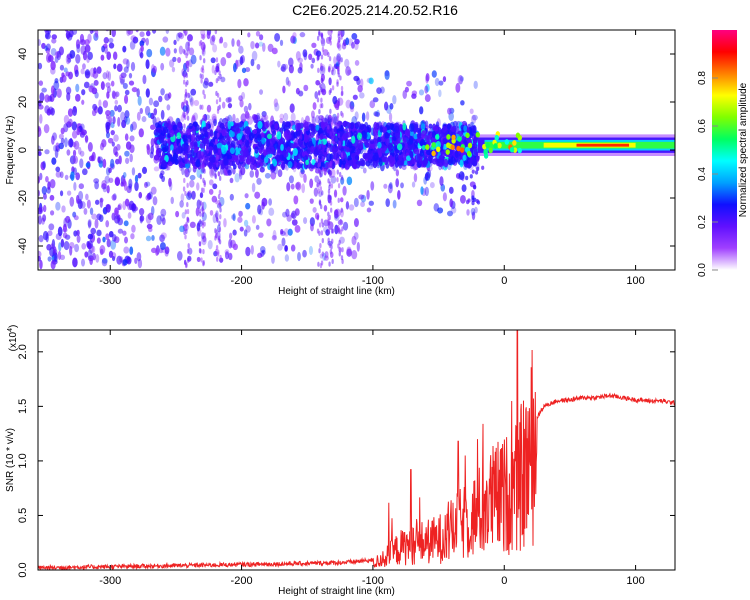 Image resolution: width=750 pixels, height=600 pixels. Describe the element at coordinates (23, 246) in the screenshot. I see `heatmap-y-tick-label: -40` at that location.